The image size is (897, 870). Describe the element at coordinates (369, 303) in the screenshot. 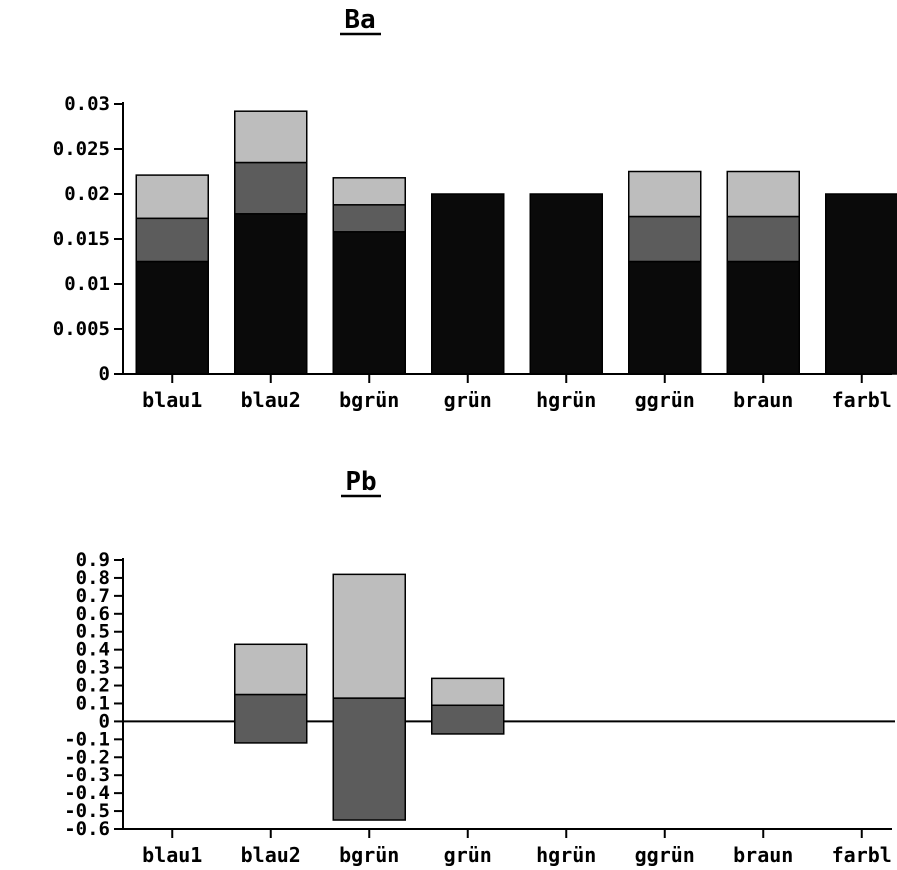

I see `bar-segment-bgrün-1` at that location.